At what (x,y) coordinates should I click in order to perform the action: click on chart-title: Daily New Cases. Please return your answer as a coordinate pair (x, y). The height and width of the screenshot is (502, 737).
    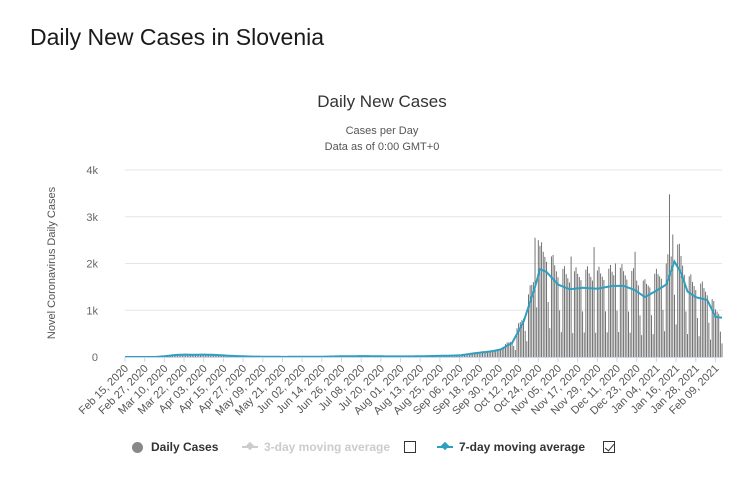
    Looking at the image, I should click on (381, 101).